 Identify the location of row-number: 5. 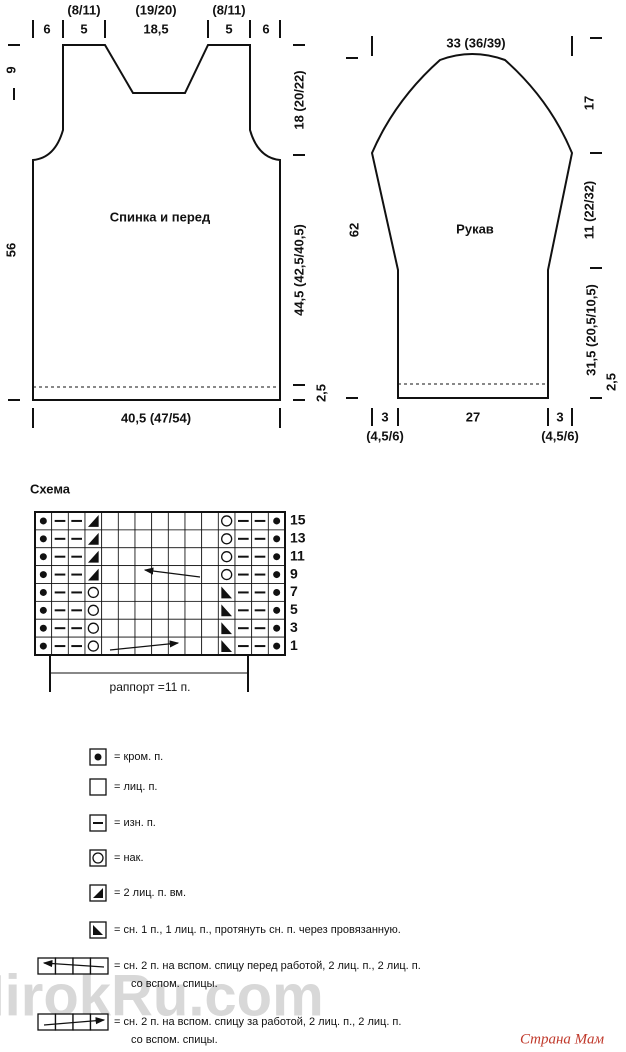
(294, 609).